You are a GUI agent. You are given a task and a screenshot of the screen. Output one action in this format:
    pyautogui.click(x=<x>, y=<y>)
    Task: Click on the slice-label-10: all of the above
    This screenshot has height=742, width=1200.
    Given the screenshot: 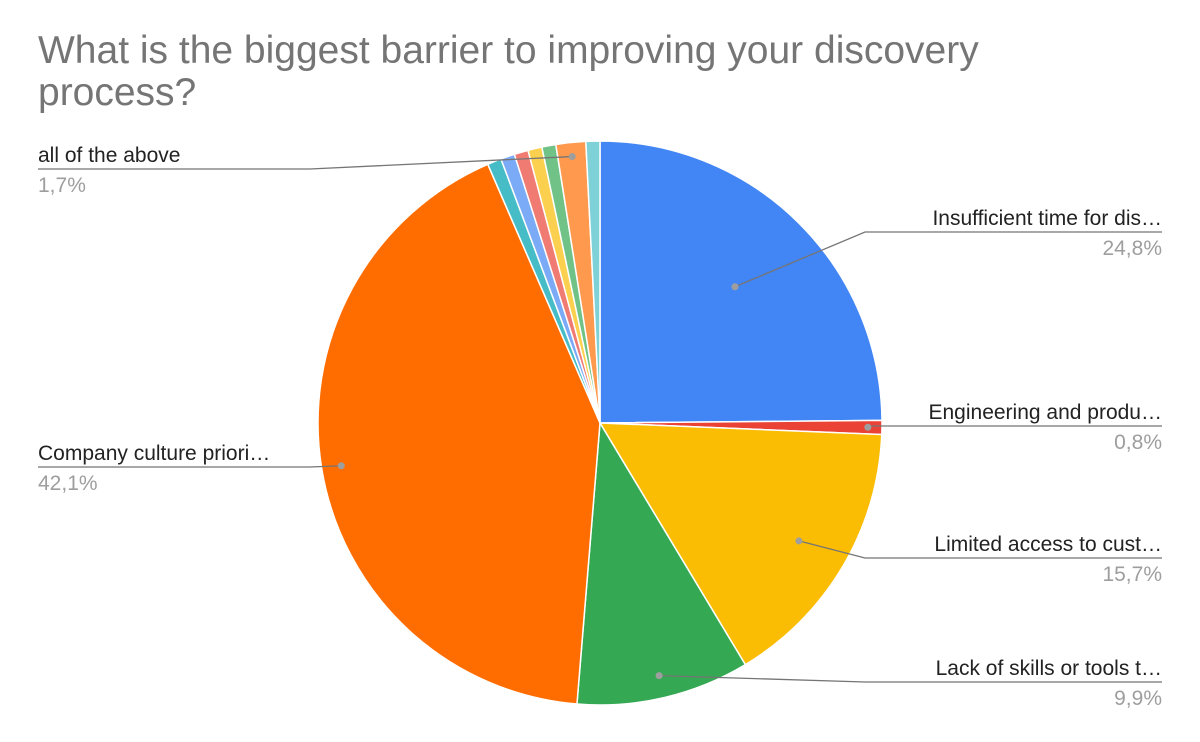 What is the action you would take?
    pyautogui.click(x=109, y=155)
    